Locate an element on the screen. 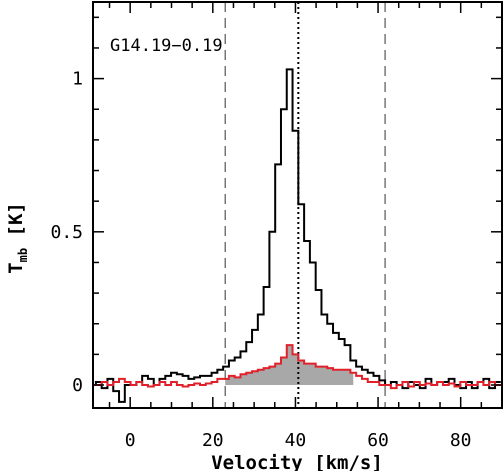 Image resolution: width=504 pixels, height=471 pixels. x-tick-label: 80 is located at coordinates (461, 440).